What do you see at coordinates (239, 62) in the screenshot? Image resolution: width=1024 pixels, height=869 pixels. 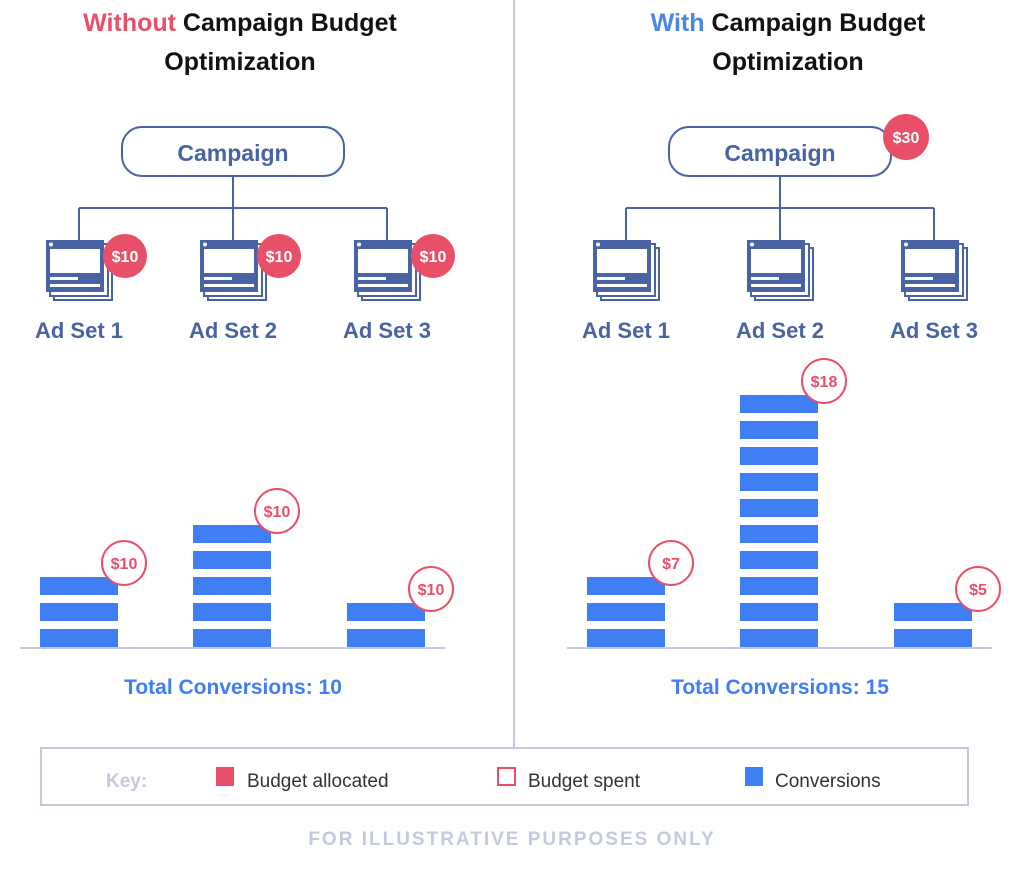 I see `panel-title-left-line2: Optimization` at bounding box center [239, 62].